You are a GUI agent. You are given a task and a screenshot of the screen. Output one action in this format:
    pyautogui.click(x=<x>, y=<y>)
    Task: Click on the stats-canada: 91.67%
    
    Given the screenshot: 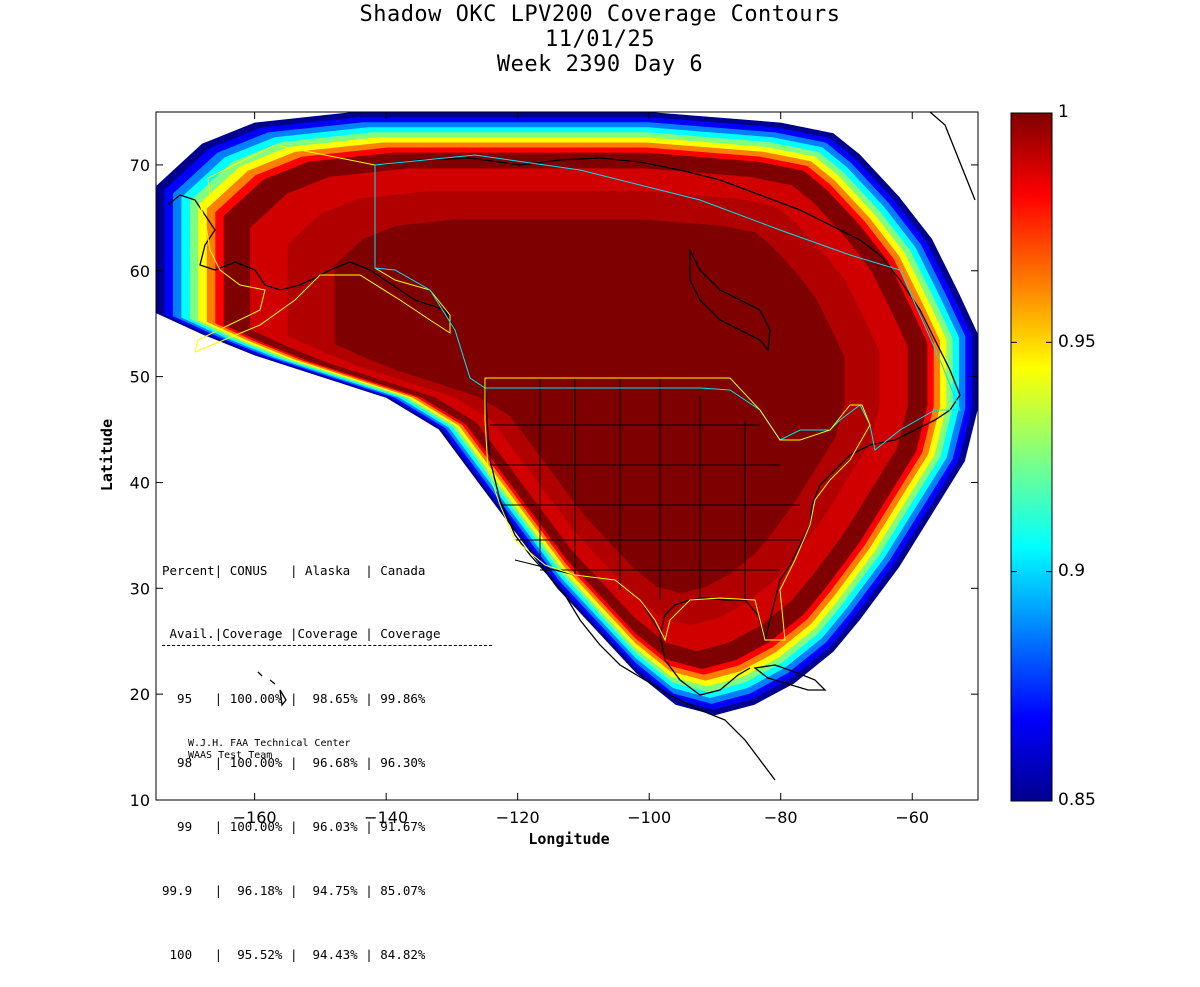 What is the action you would take?
    pyautogui.click(x=403, y=827)
    